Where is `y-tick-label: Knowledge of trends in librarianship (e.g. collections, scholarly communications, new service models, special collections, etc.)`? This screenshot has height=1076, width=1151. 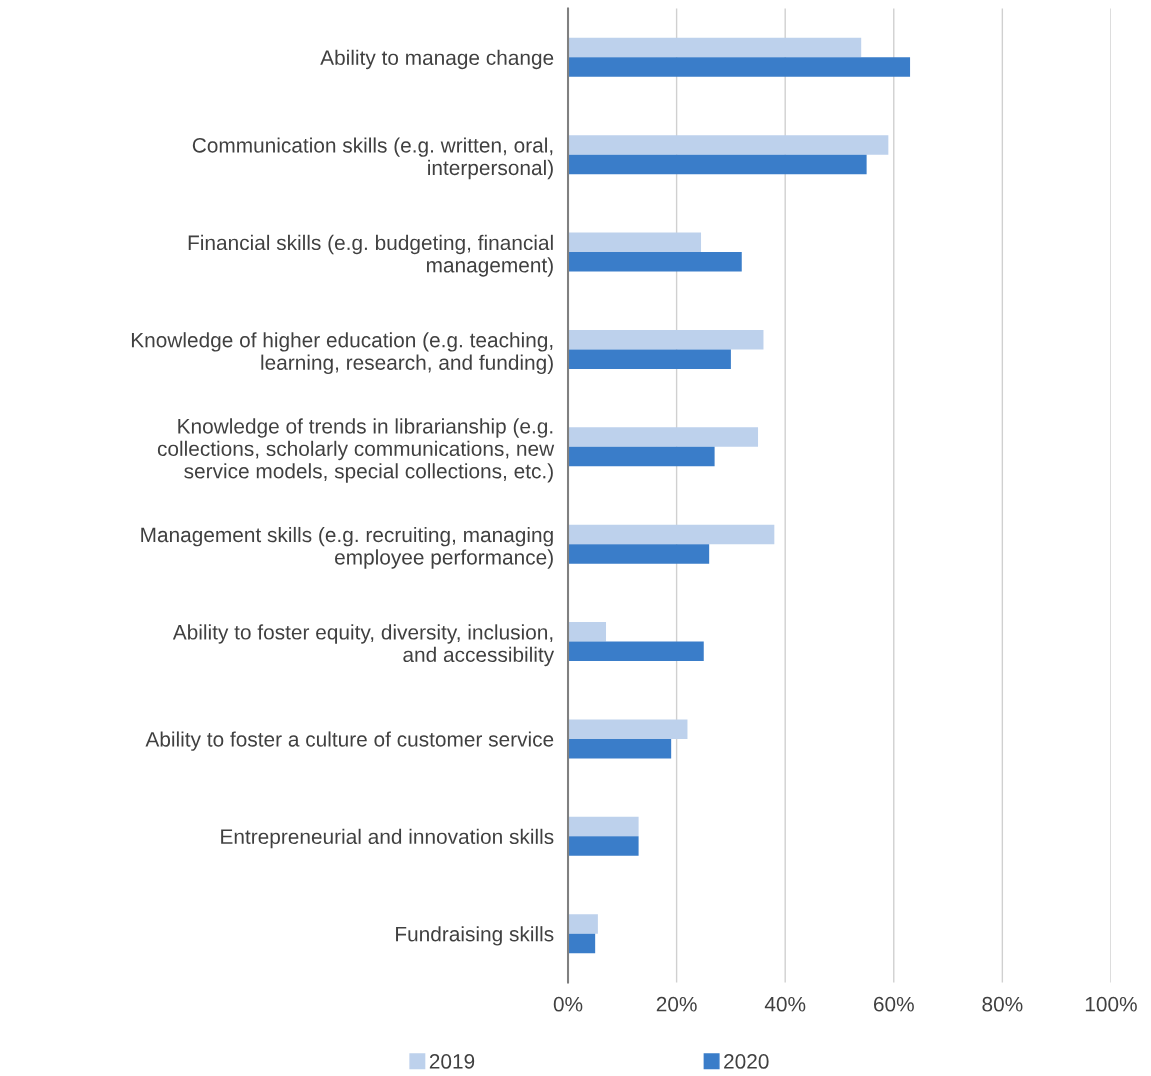 y-tick-label: Knowledge of trends in librarianship (e.g. collections, scholarly communications, new service models, special collections, etc.) is located at coordinates (356, 450).